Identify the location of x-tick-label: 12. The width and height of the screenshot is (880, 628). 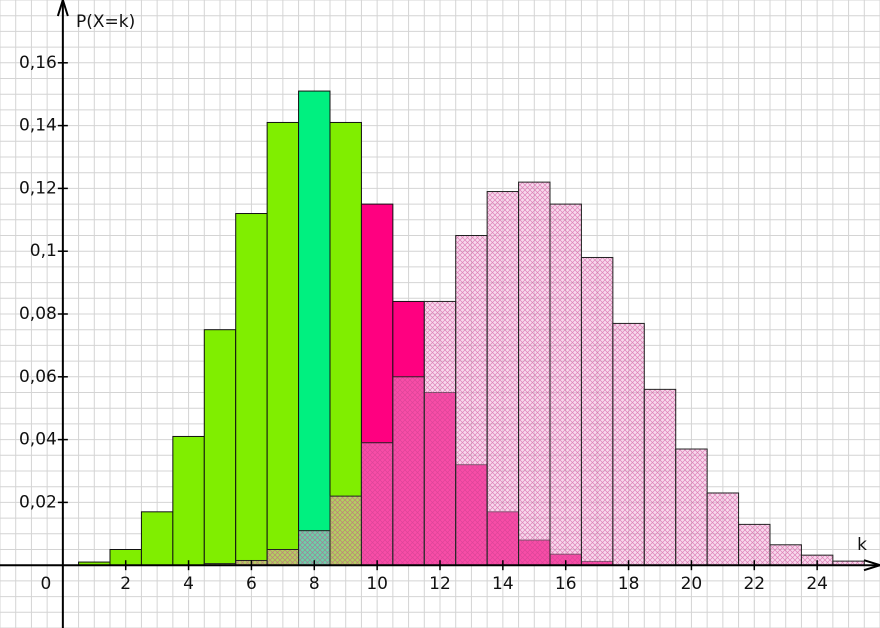
(440, 584).